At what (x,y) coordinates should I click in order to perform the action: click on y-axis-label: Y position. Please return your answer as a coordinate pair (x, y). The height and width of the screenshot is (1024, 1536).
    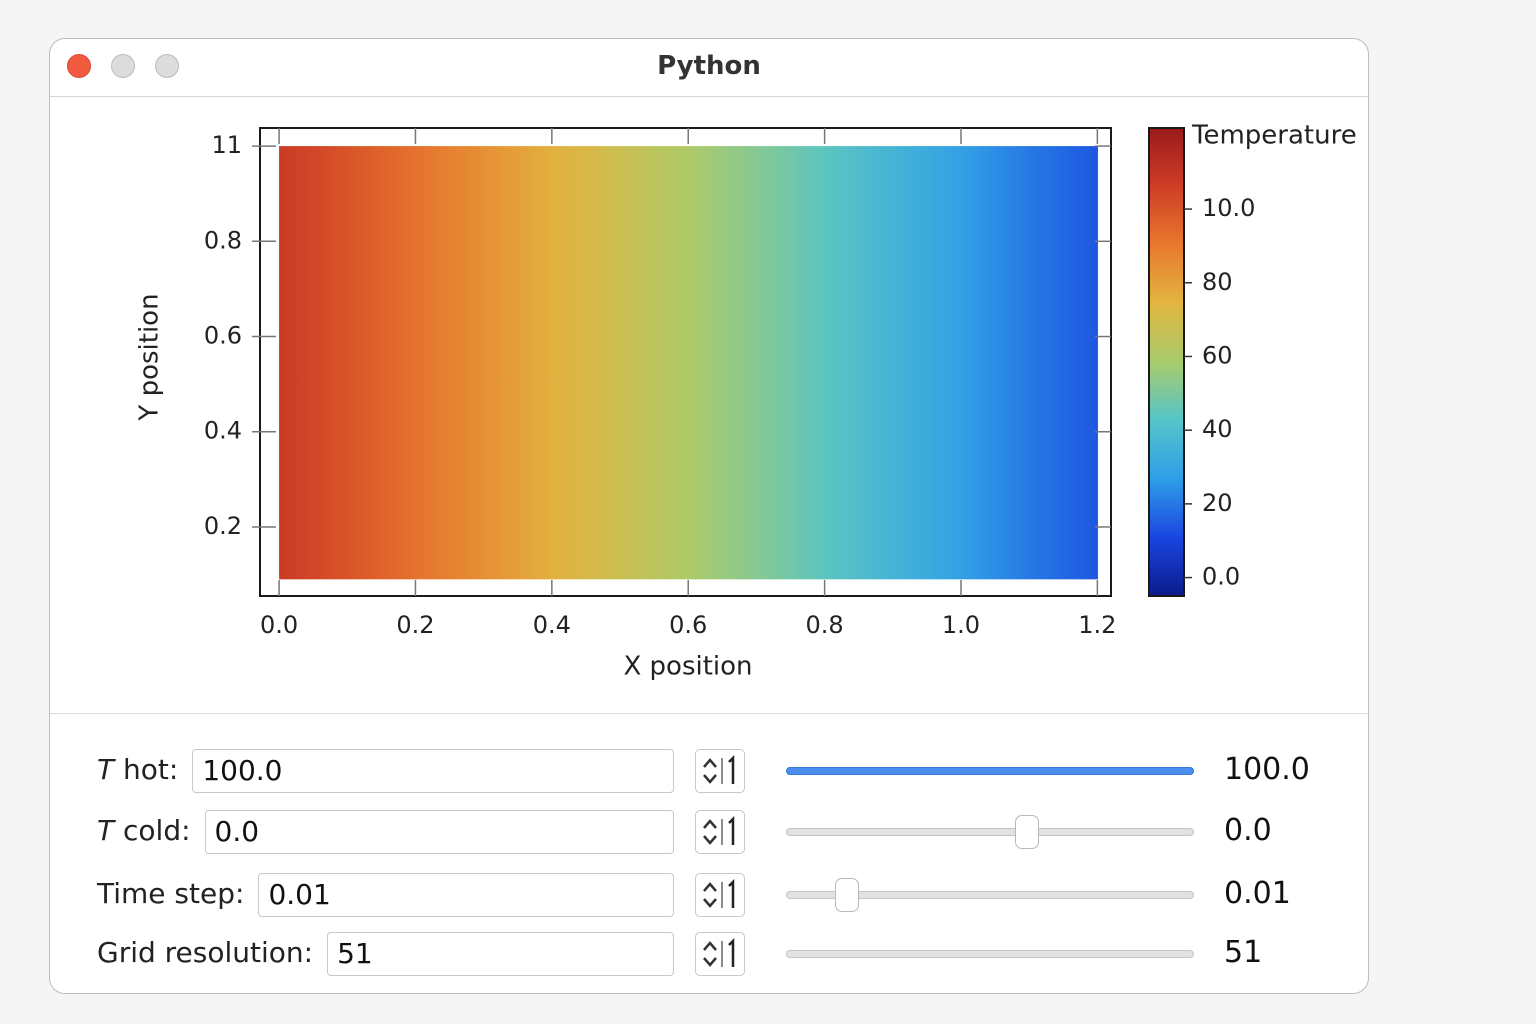
    Looking at the image, I should click on (150, 357).